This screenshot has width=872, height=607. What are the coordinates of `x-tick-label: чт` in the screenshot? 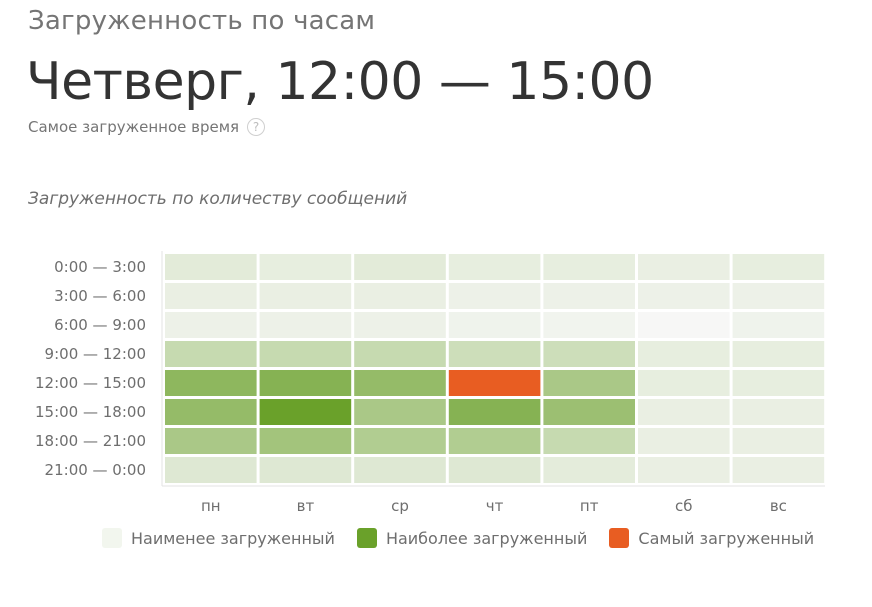 It's located at (495, 506).